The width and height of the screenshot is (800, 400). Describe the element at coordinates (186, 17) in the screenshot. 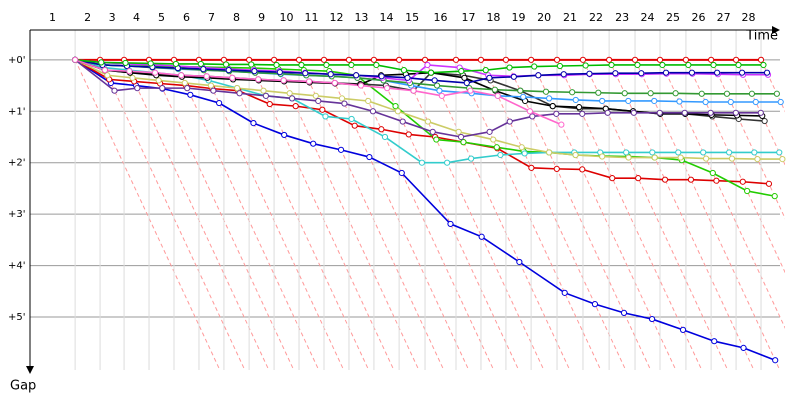

I see `lap-label: 6` at that location.